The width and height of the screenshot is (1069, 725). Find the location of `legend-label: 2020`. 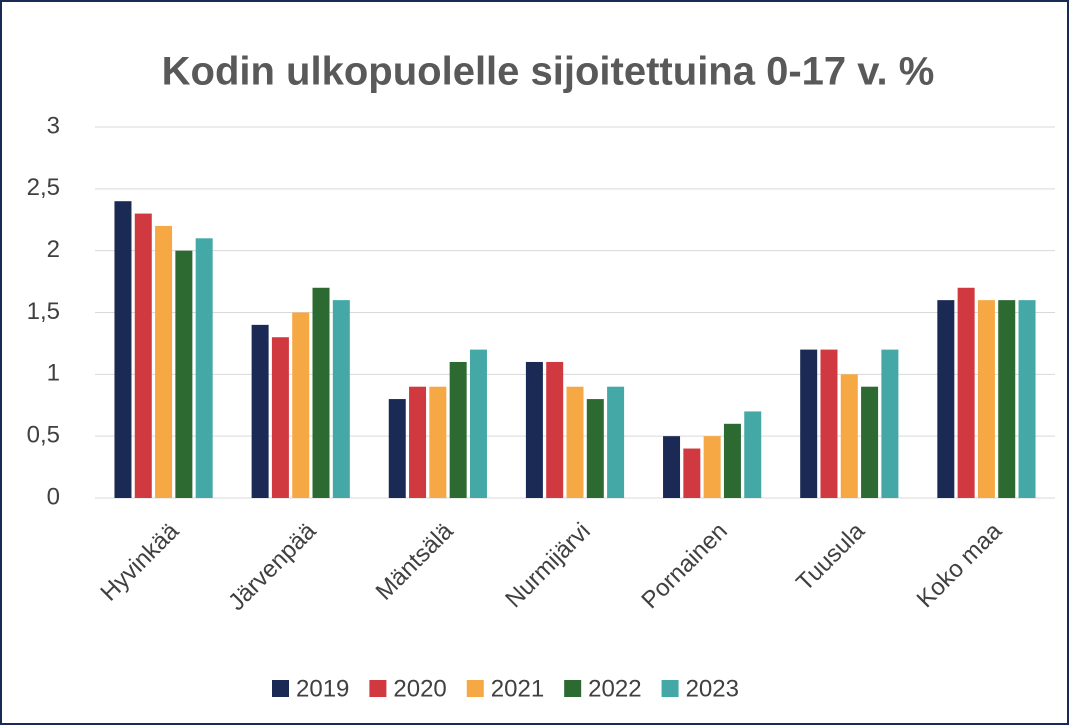

legend-label: 2020 is located at coordinates (419, 688).